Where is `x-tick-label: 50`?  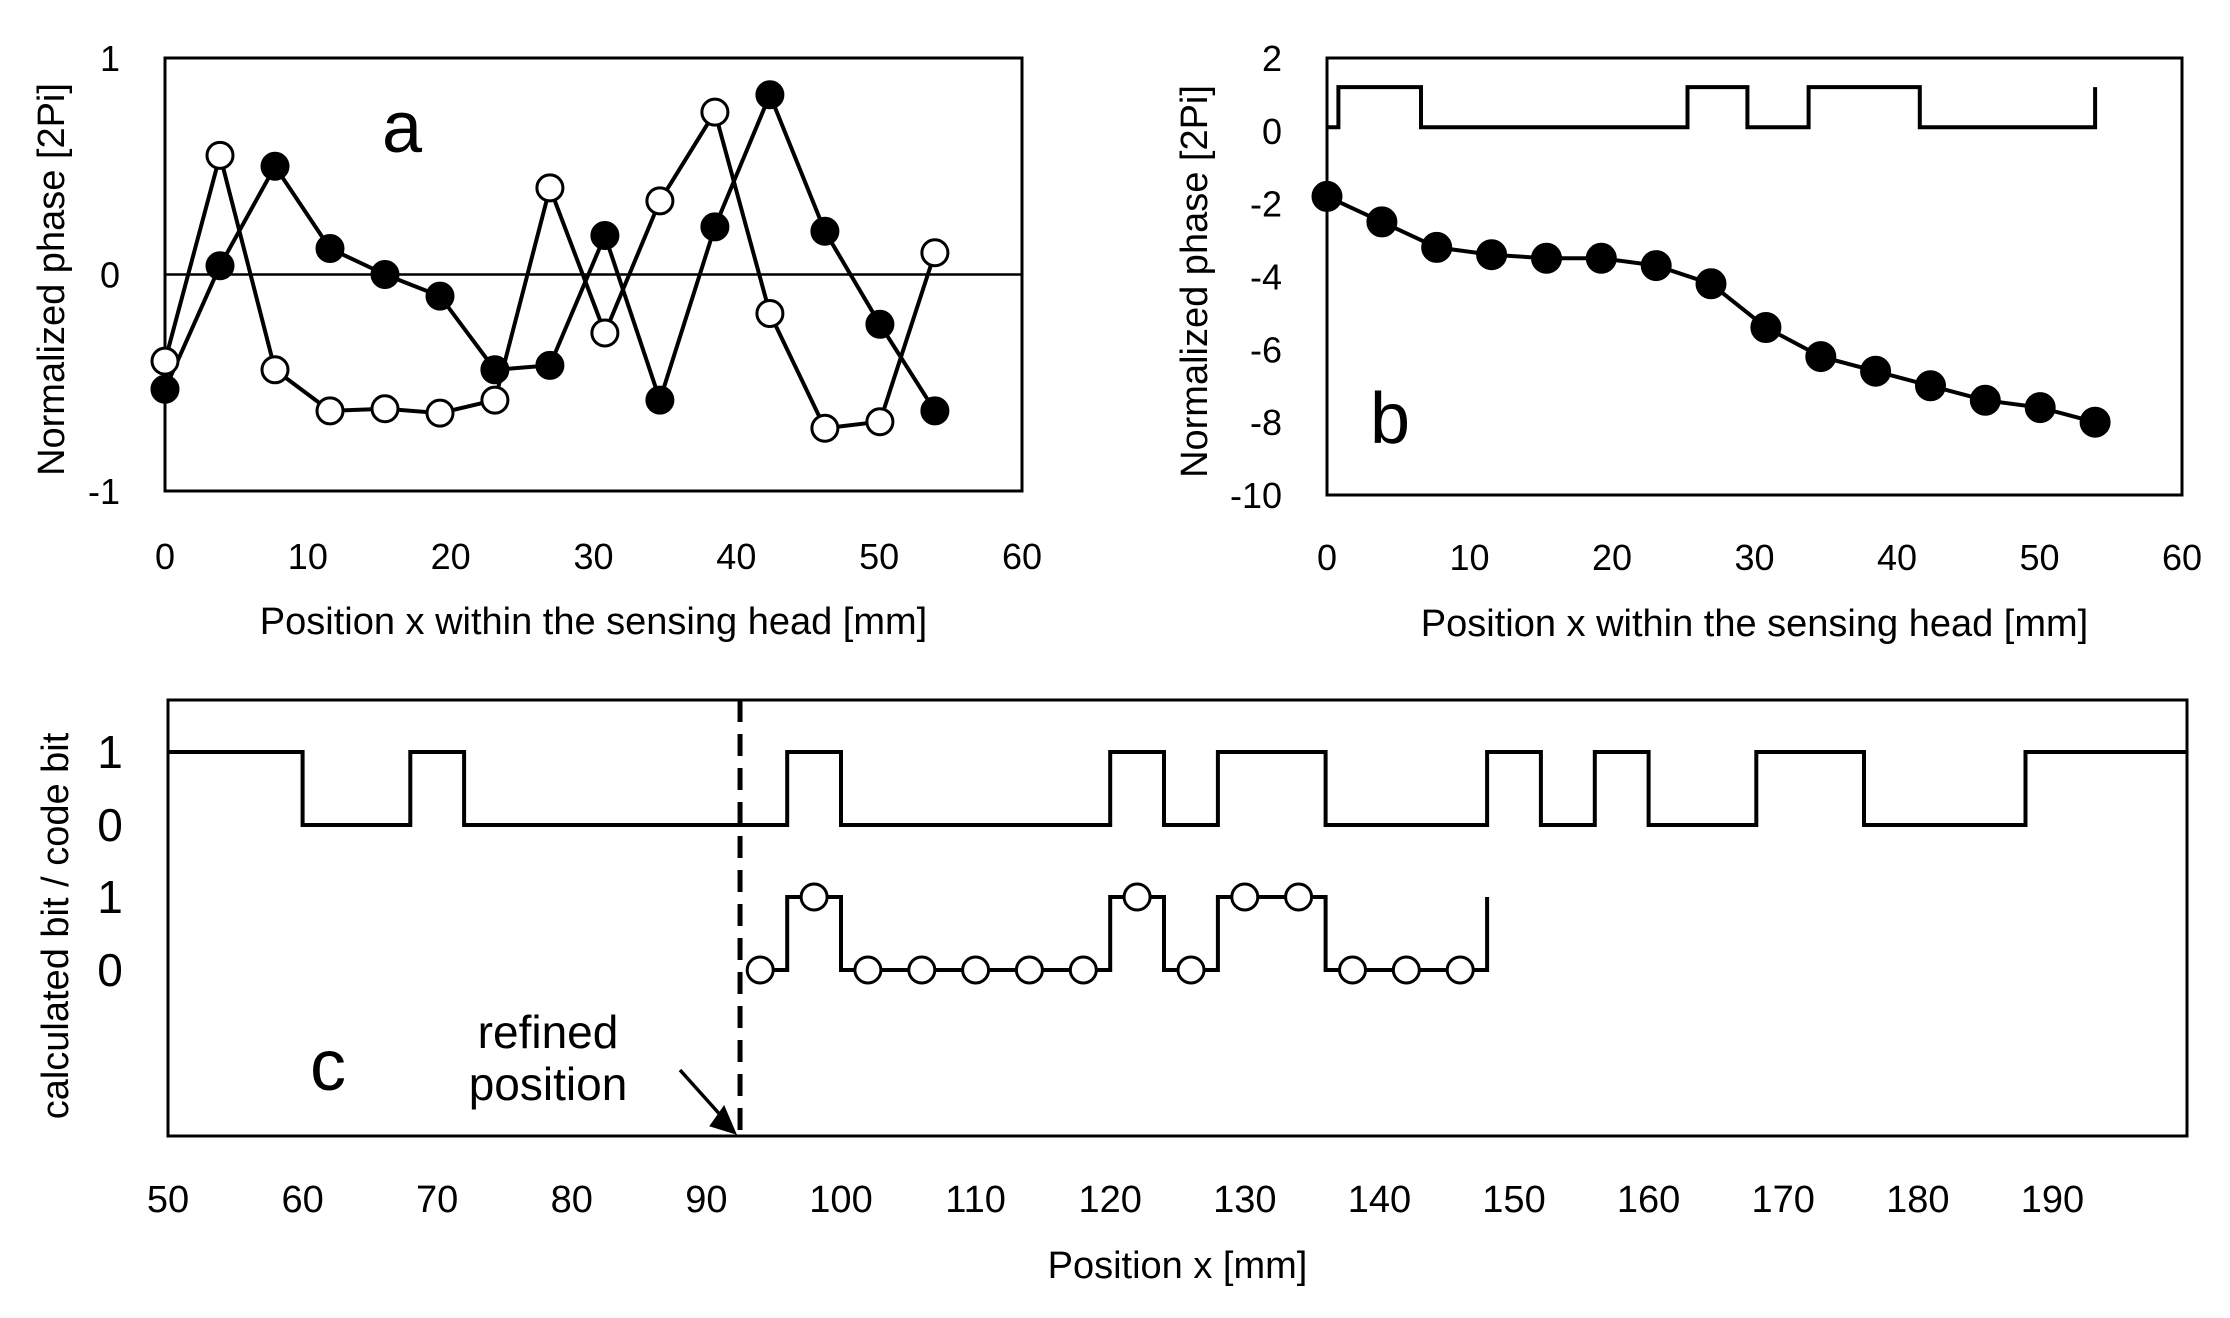
x-tick-label: 50 is located at coordinates (879, 556).